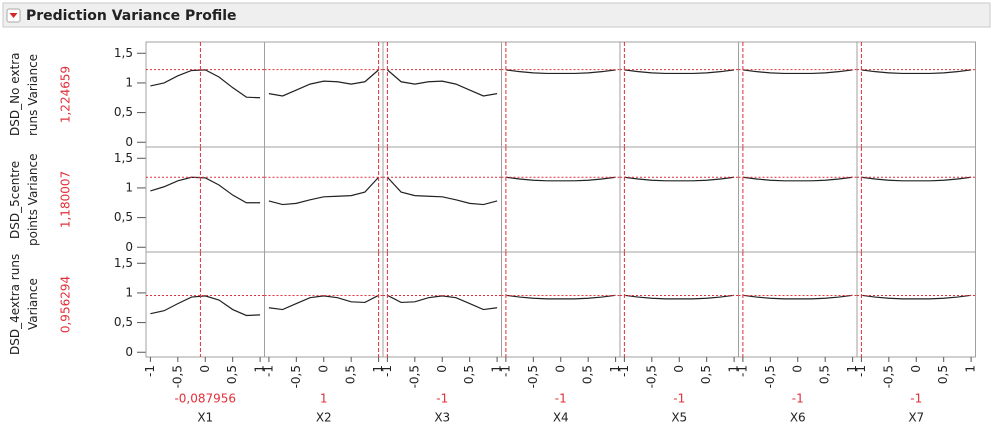 This screenshot has width=999, height=431. What do you see at coordinates (24, 304) in the screenshot?
I see `response-name: DSD_4extra runs Variance` at bounding box center [24, 304].